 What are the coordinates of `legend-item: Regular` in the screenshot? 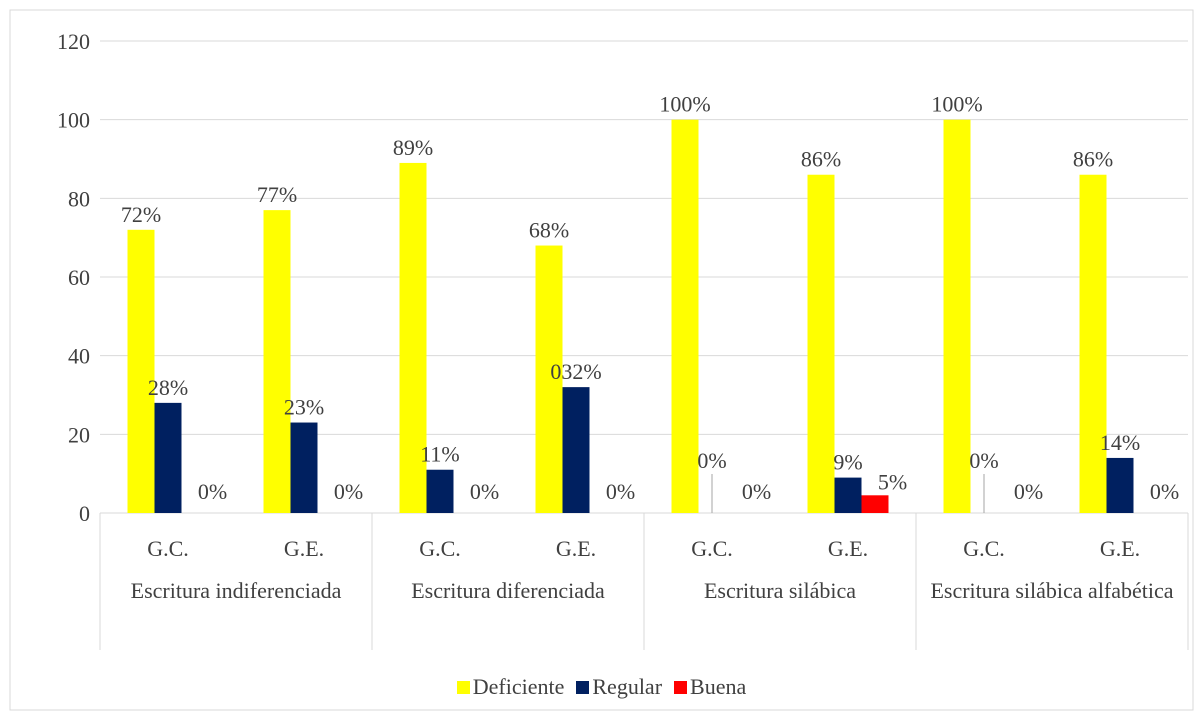 It's located at (619, 687).